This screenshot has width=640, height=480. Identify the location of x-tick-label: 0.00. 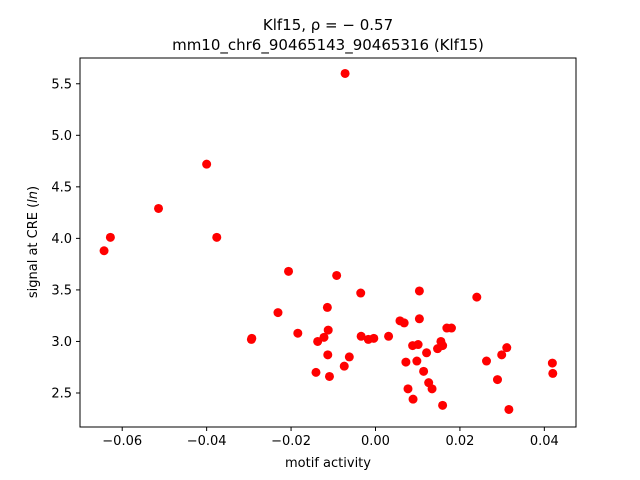
(375, 441).